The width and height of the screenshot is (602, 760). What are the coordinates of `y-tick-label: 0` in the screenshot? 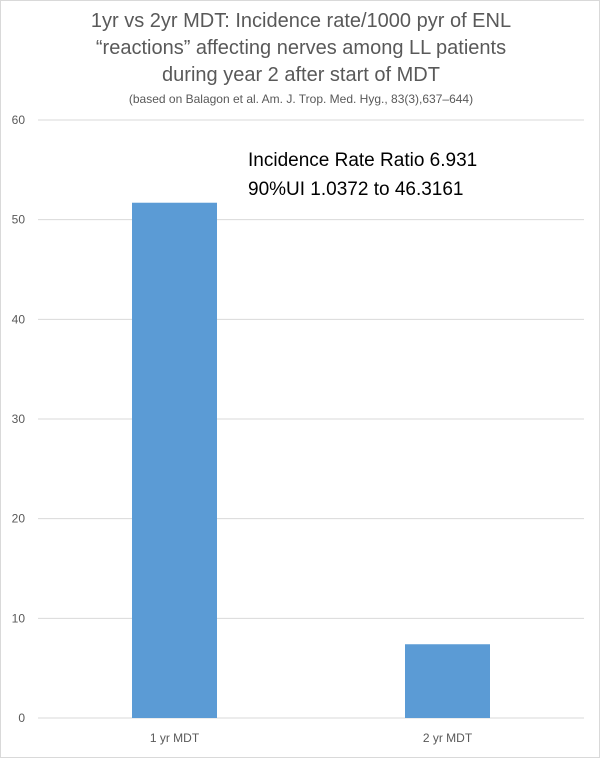 It's located at (21, 718).